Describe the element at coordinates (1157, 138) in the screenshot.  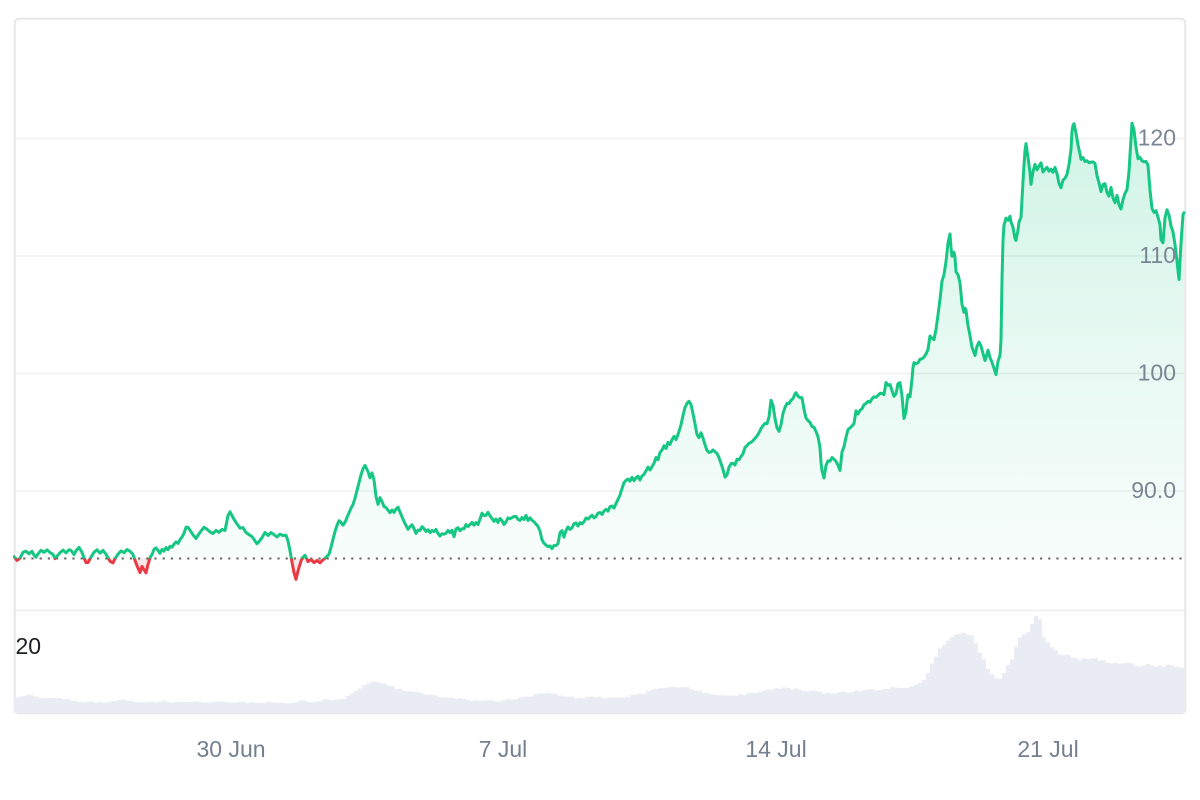
I see `svg-text: 120` at that location.